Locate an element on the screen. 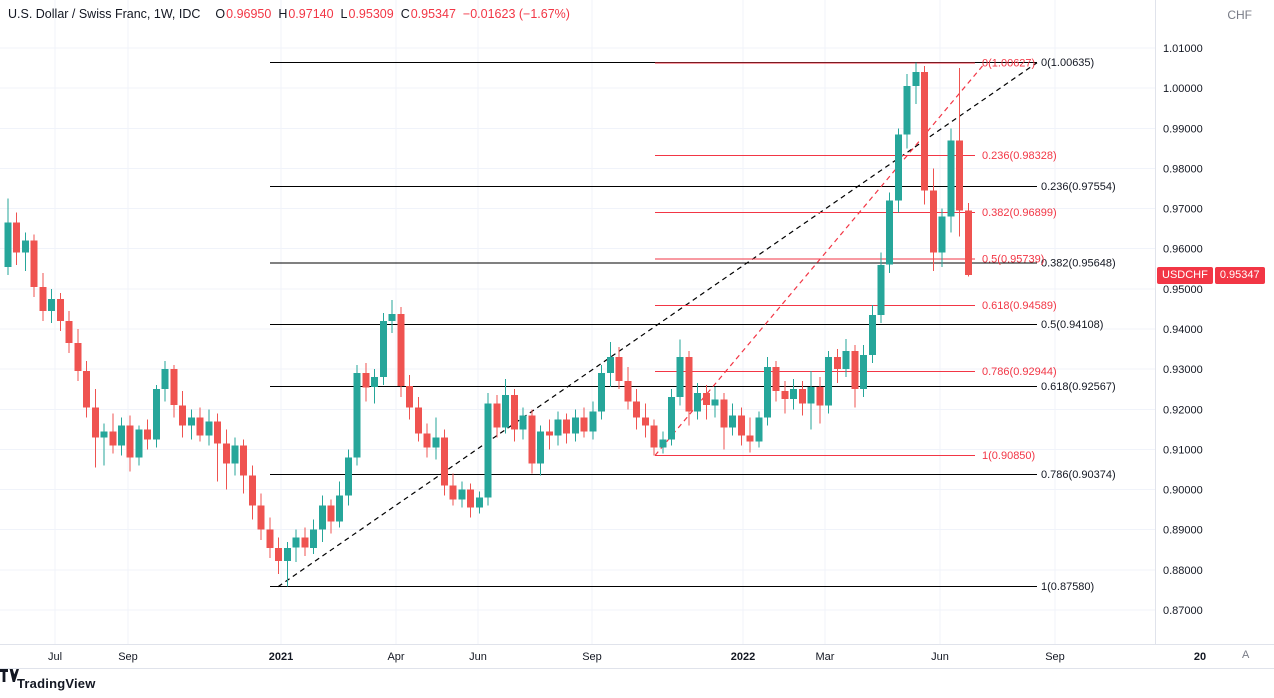 Image resolution: width=1274 pixels, height=698 pixels. price-tick-label: 0.95000 is located at coordinates (1183, 290).